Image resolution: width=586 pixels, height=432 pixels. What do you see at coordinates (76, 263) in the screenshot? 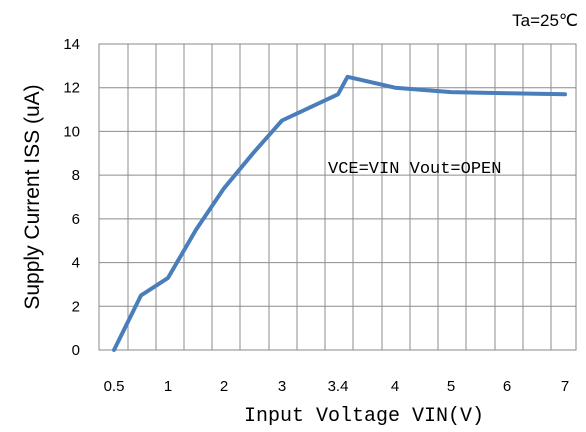
I see `y-tick-label: 4` at bounding box center [76, 263].